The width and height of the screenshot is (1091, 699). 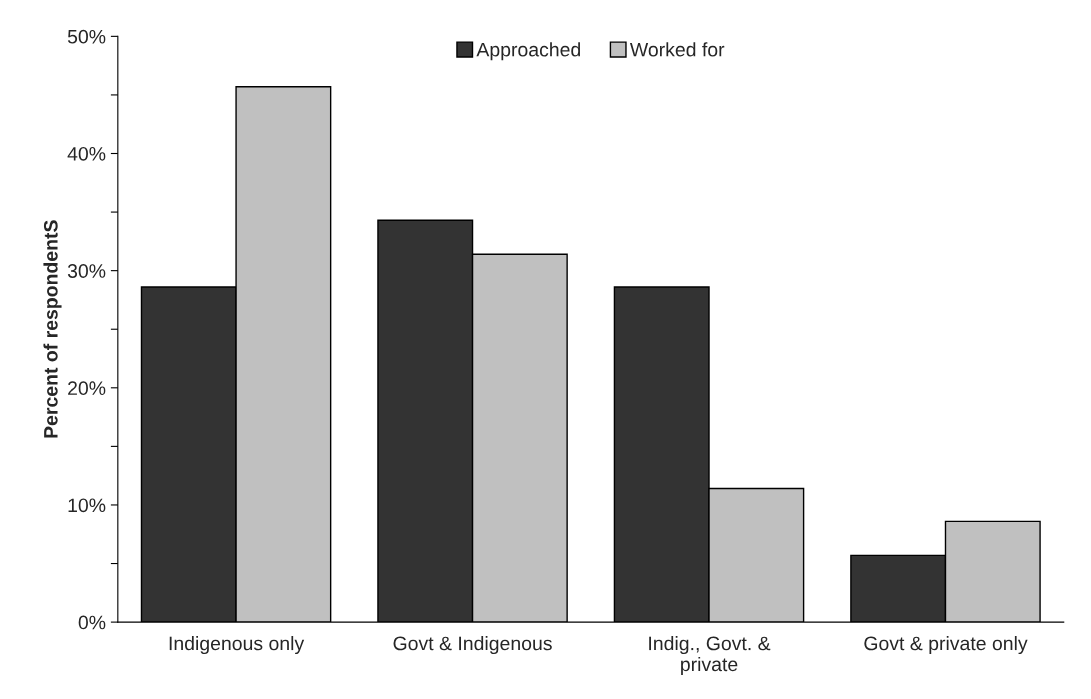 I want to click on x-tick-label: Govt & private only, so click(x=946, y=645).